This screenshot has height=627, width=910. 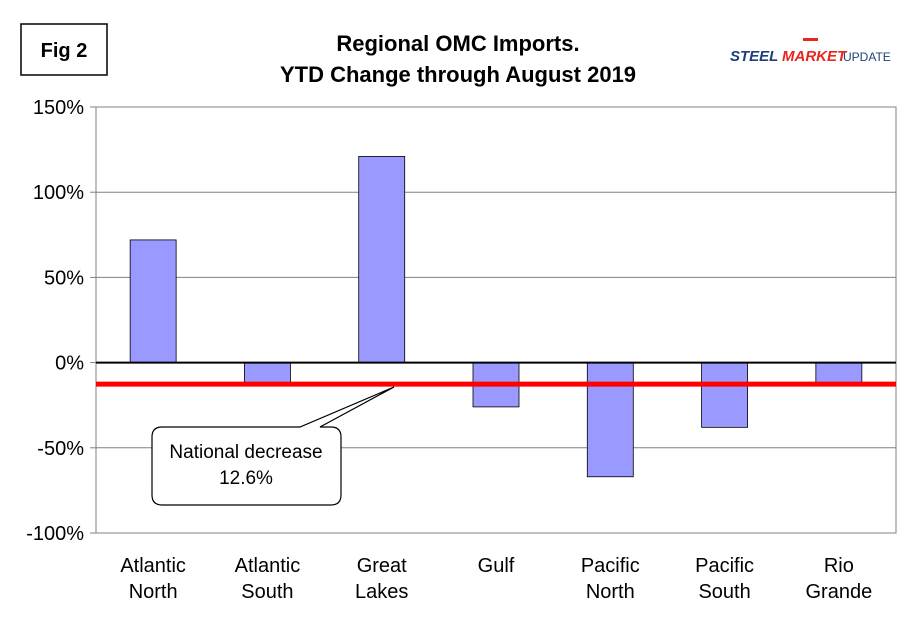 I want to click on chart-title-line1: Regional OMC Imports., so click(x=457, y=43).